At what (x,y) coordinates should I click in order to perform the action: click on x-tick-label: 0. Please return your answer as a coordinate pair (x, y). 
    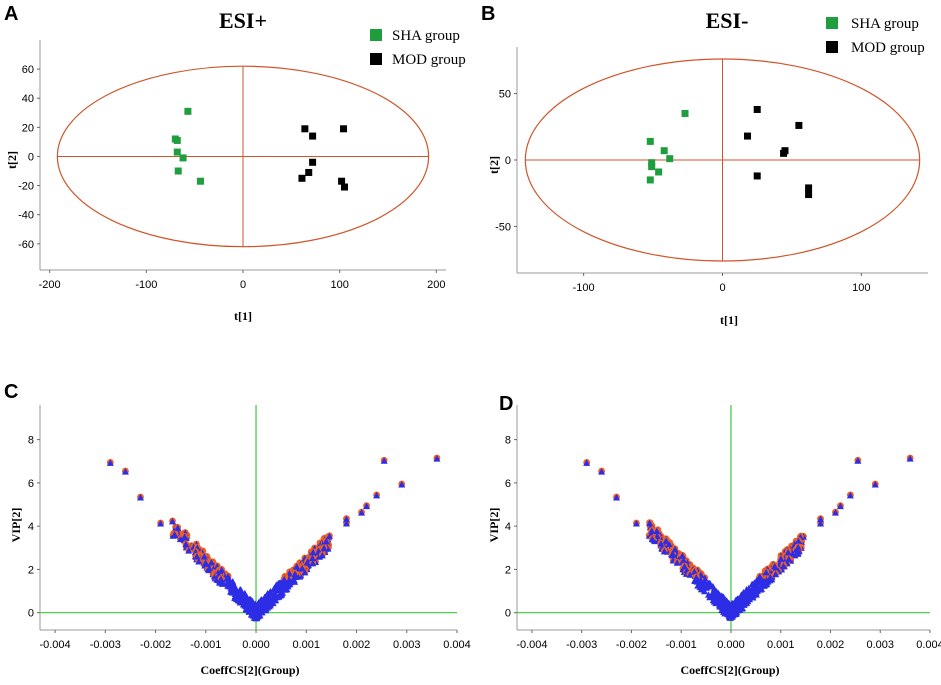
    Looking at the image, I should click on (243, 285).